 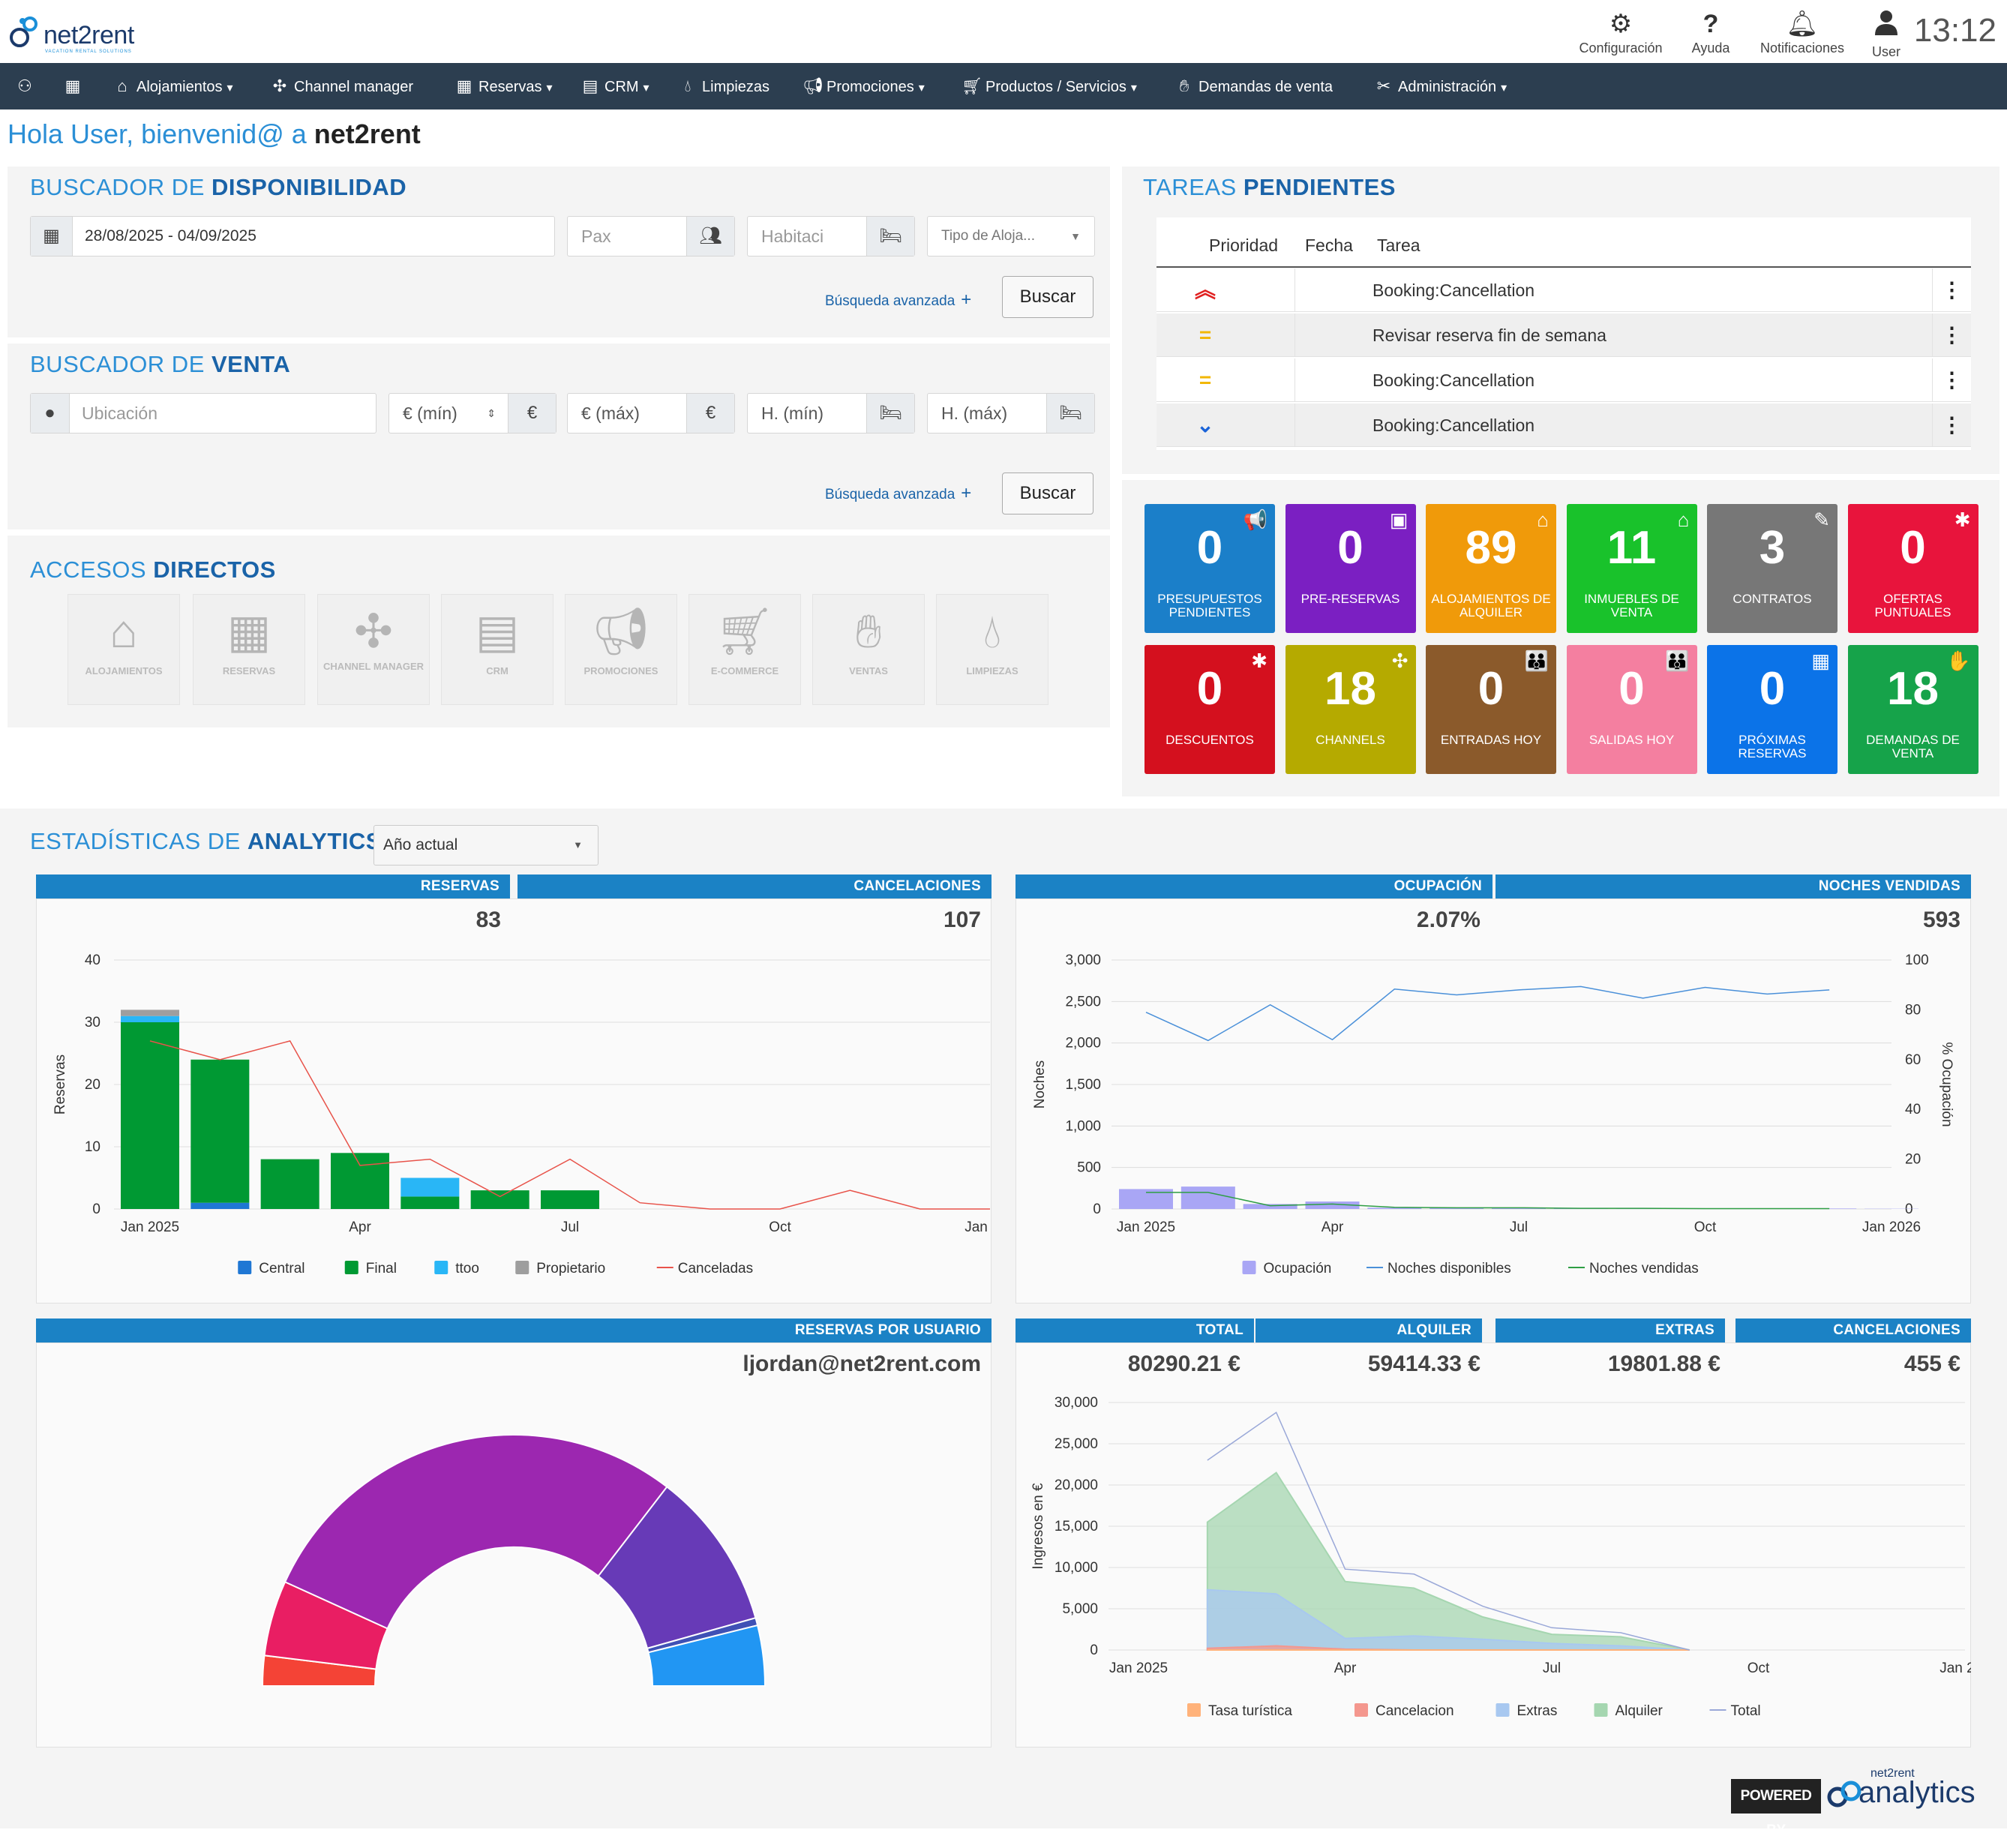 I want to click on caret-down-icon: ▼, so click(x=1075, y=236).